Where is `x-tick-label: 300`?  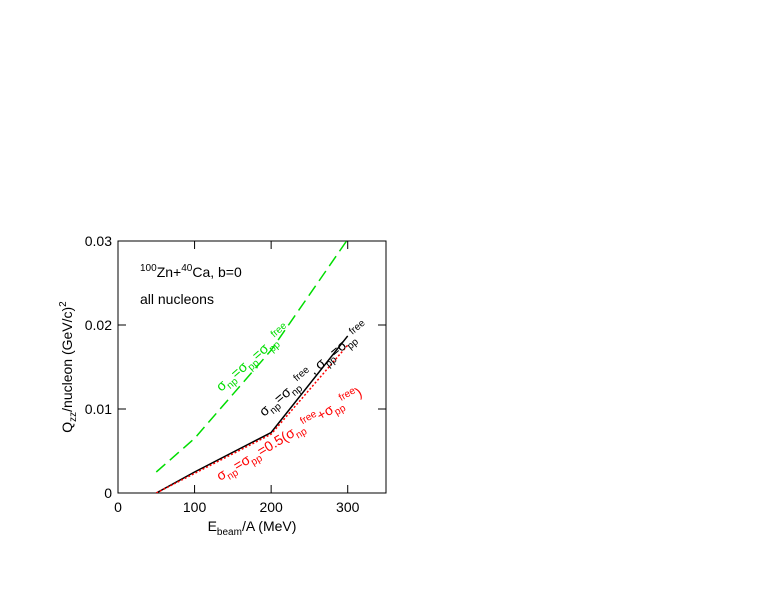 x-tick-label: 300 is located at coordinates (348, 507).